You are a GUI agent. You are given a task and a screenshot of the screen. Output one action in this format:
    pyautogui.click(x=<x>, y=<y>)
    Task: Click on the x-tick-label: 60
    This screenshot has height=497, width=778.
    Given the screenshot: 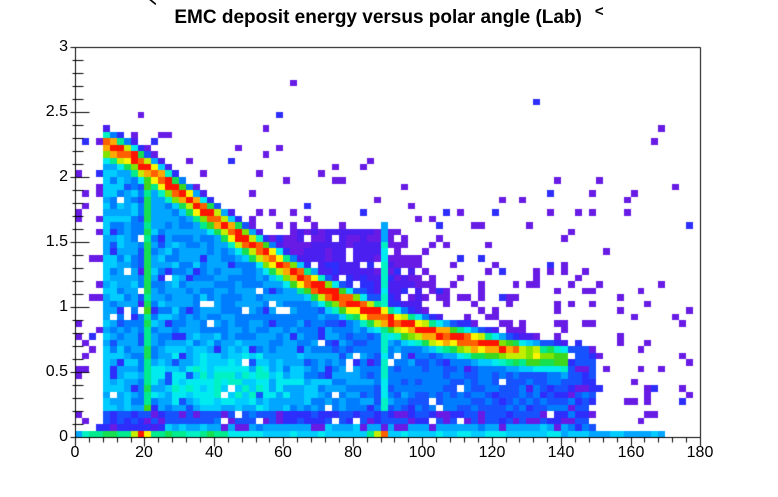 What is the action you would take?
    pyautogui.click(x=283, y=452)
    